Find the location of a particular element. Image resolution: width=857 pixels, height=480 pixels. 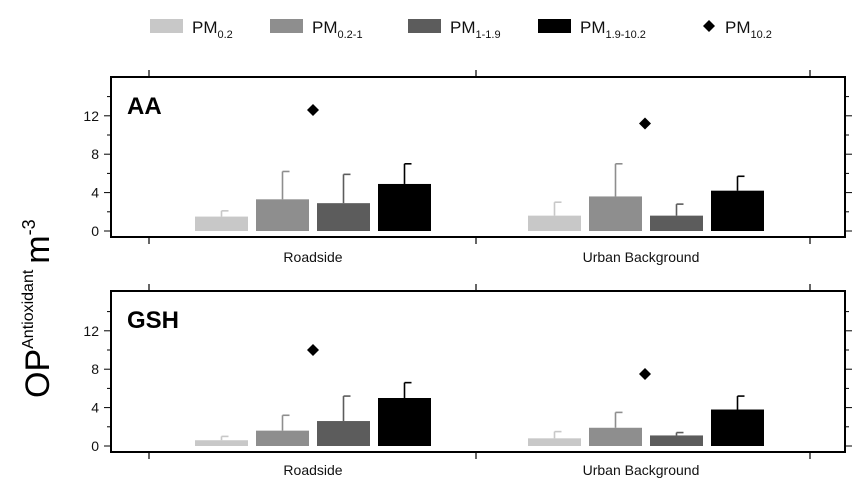

legend: PM0.2 PM0.2-1 PM1-1.9 PM1.9-10.2 PM10.2 is located at coordinates (461, 29).